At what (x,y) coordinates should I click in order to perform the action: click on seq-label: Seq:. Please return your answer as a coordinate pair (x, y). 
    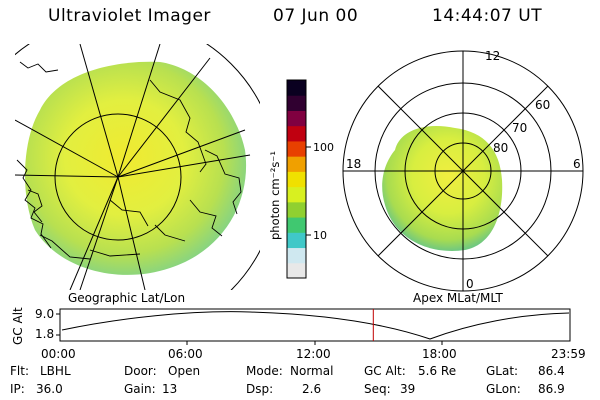
    Looking at the image, I should click on (377, 389).